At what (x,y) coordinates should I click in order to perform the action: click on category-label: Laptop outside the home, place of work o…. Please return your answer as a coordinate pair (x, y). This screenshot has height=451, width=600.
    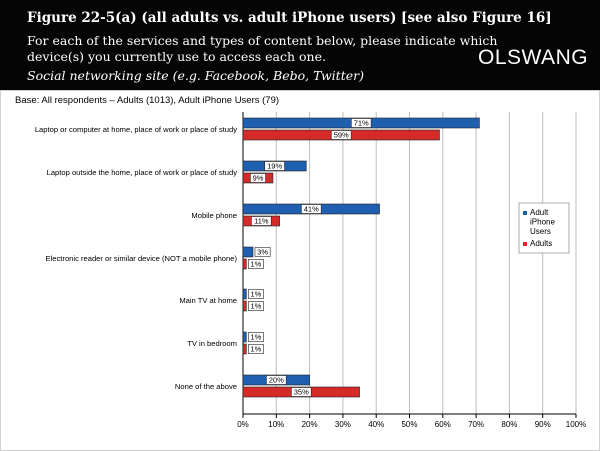
    Looking at the image, I should click on (142, 172).